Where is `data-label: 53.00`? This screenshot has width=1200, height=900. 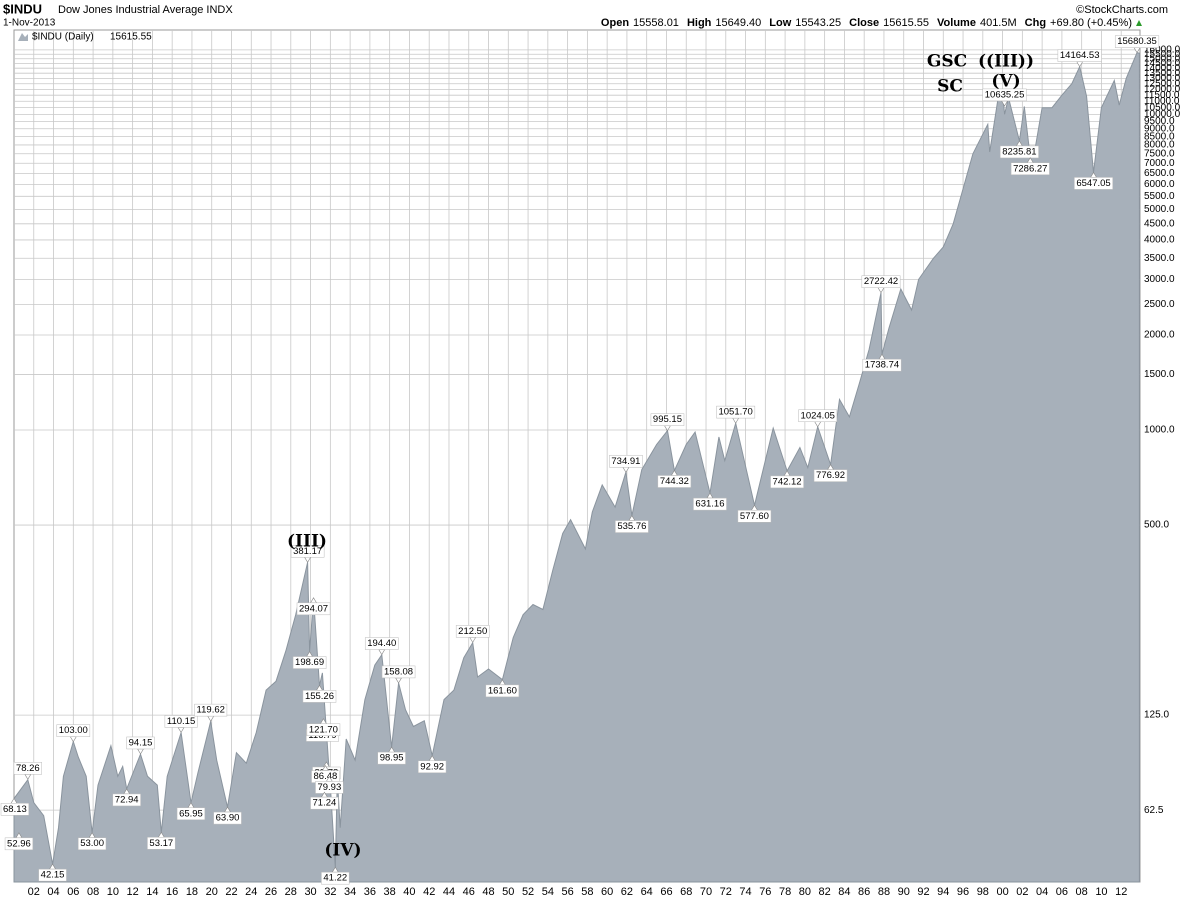 data-label: 53.00 is located at coordinates (92, 843).